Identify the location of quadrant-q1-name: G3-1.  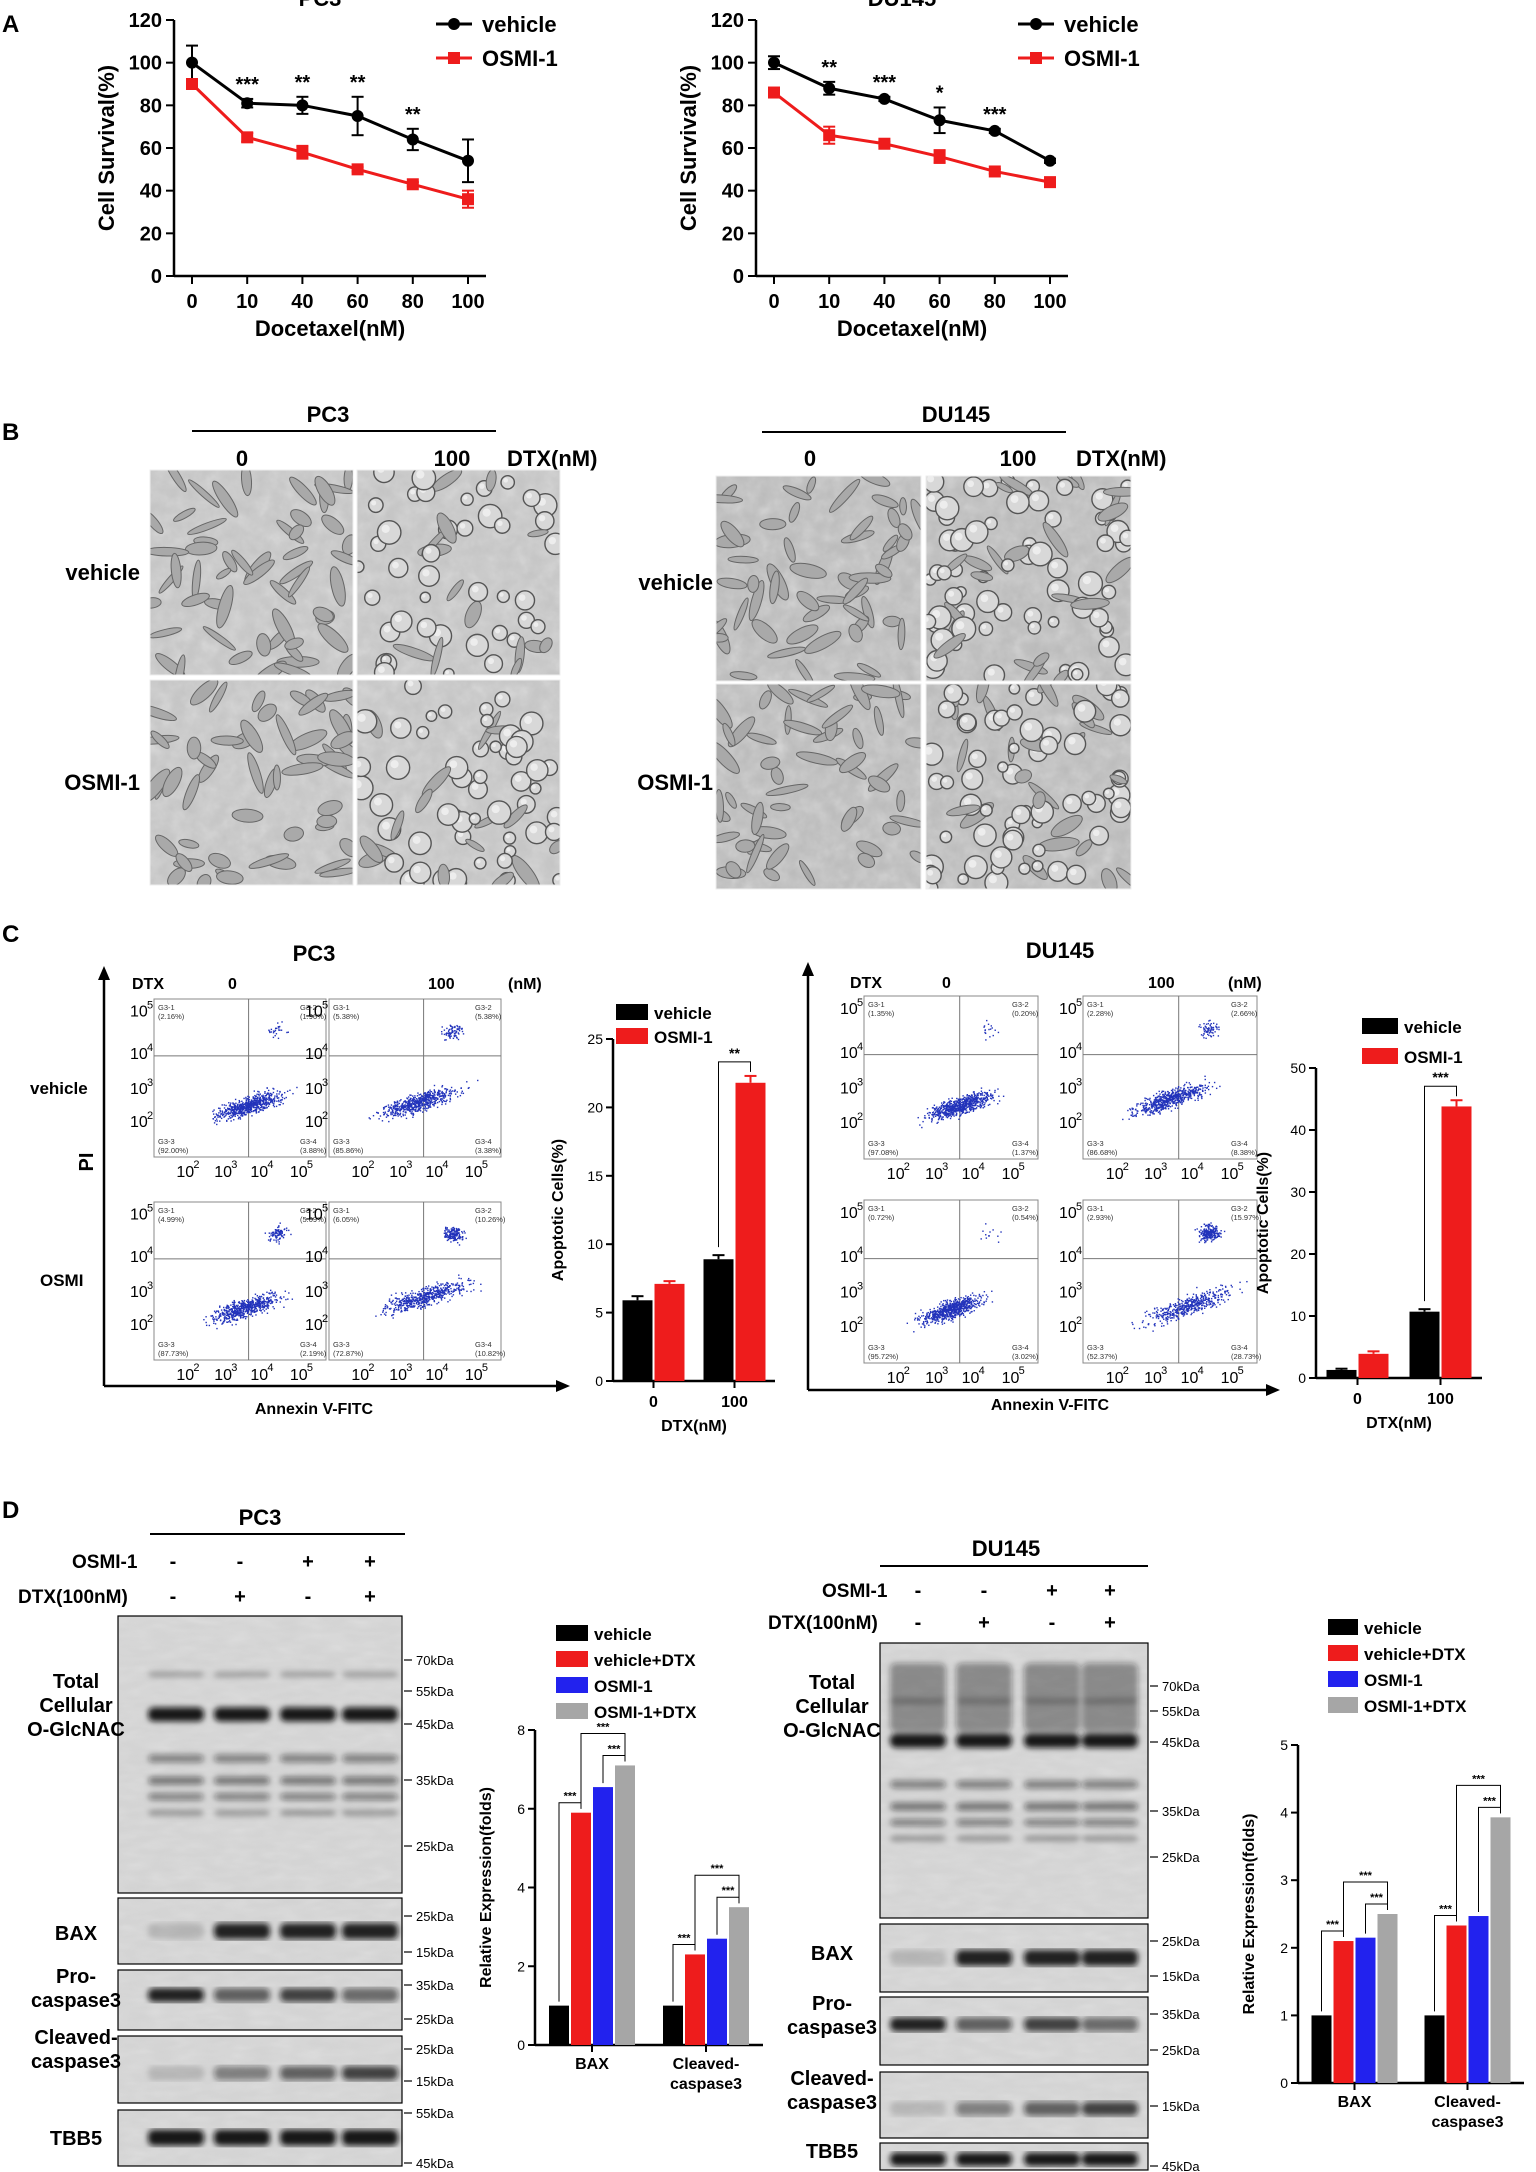
(166, 1210).